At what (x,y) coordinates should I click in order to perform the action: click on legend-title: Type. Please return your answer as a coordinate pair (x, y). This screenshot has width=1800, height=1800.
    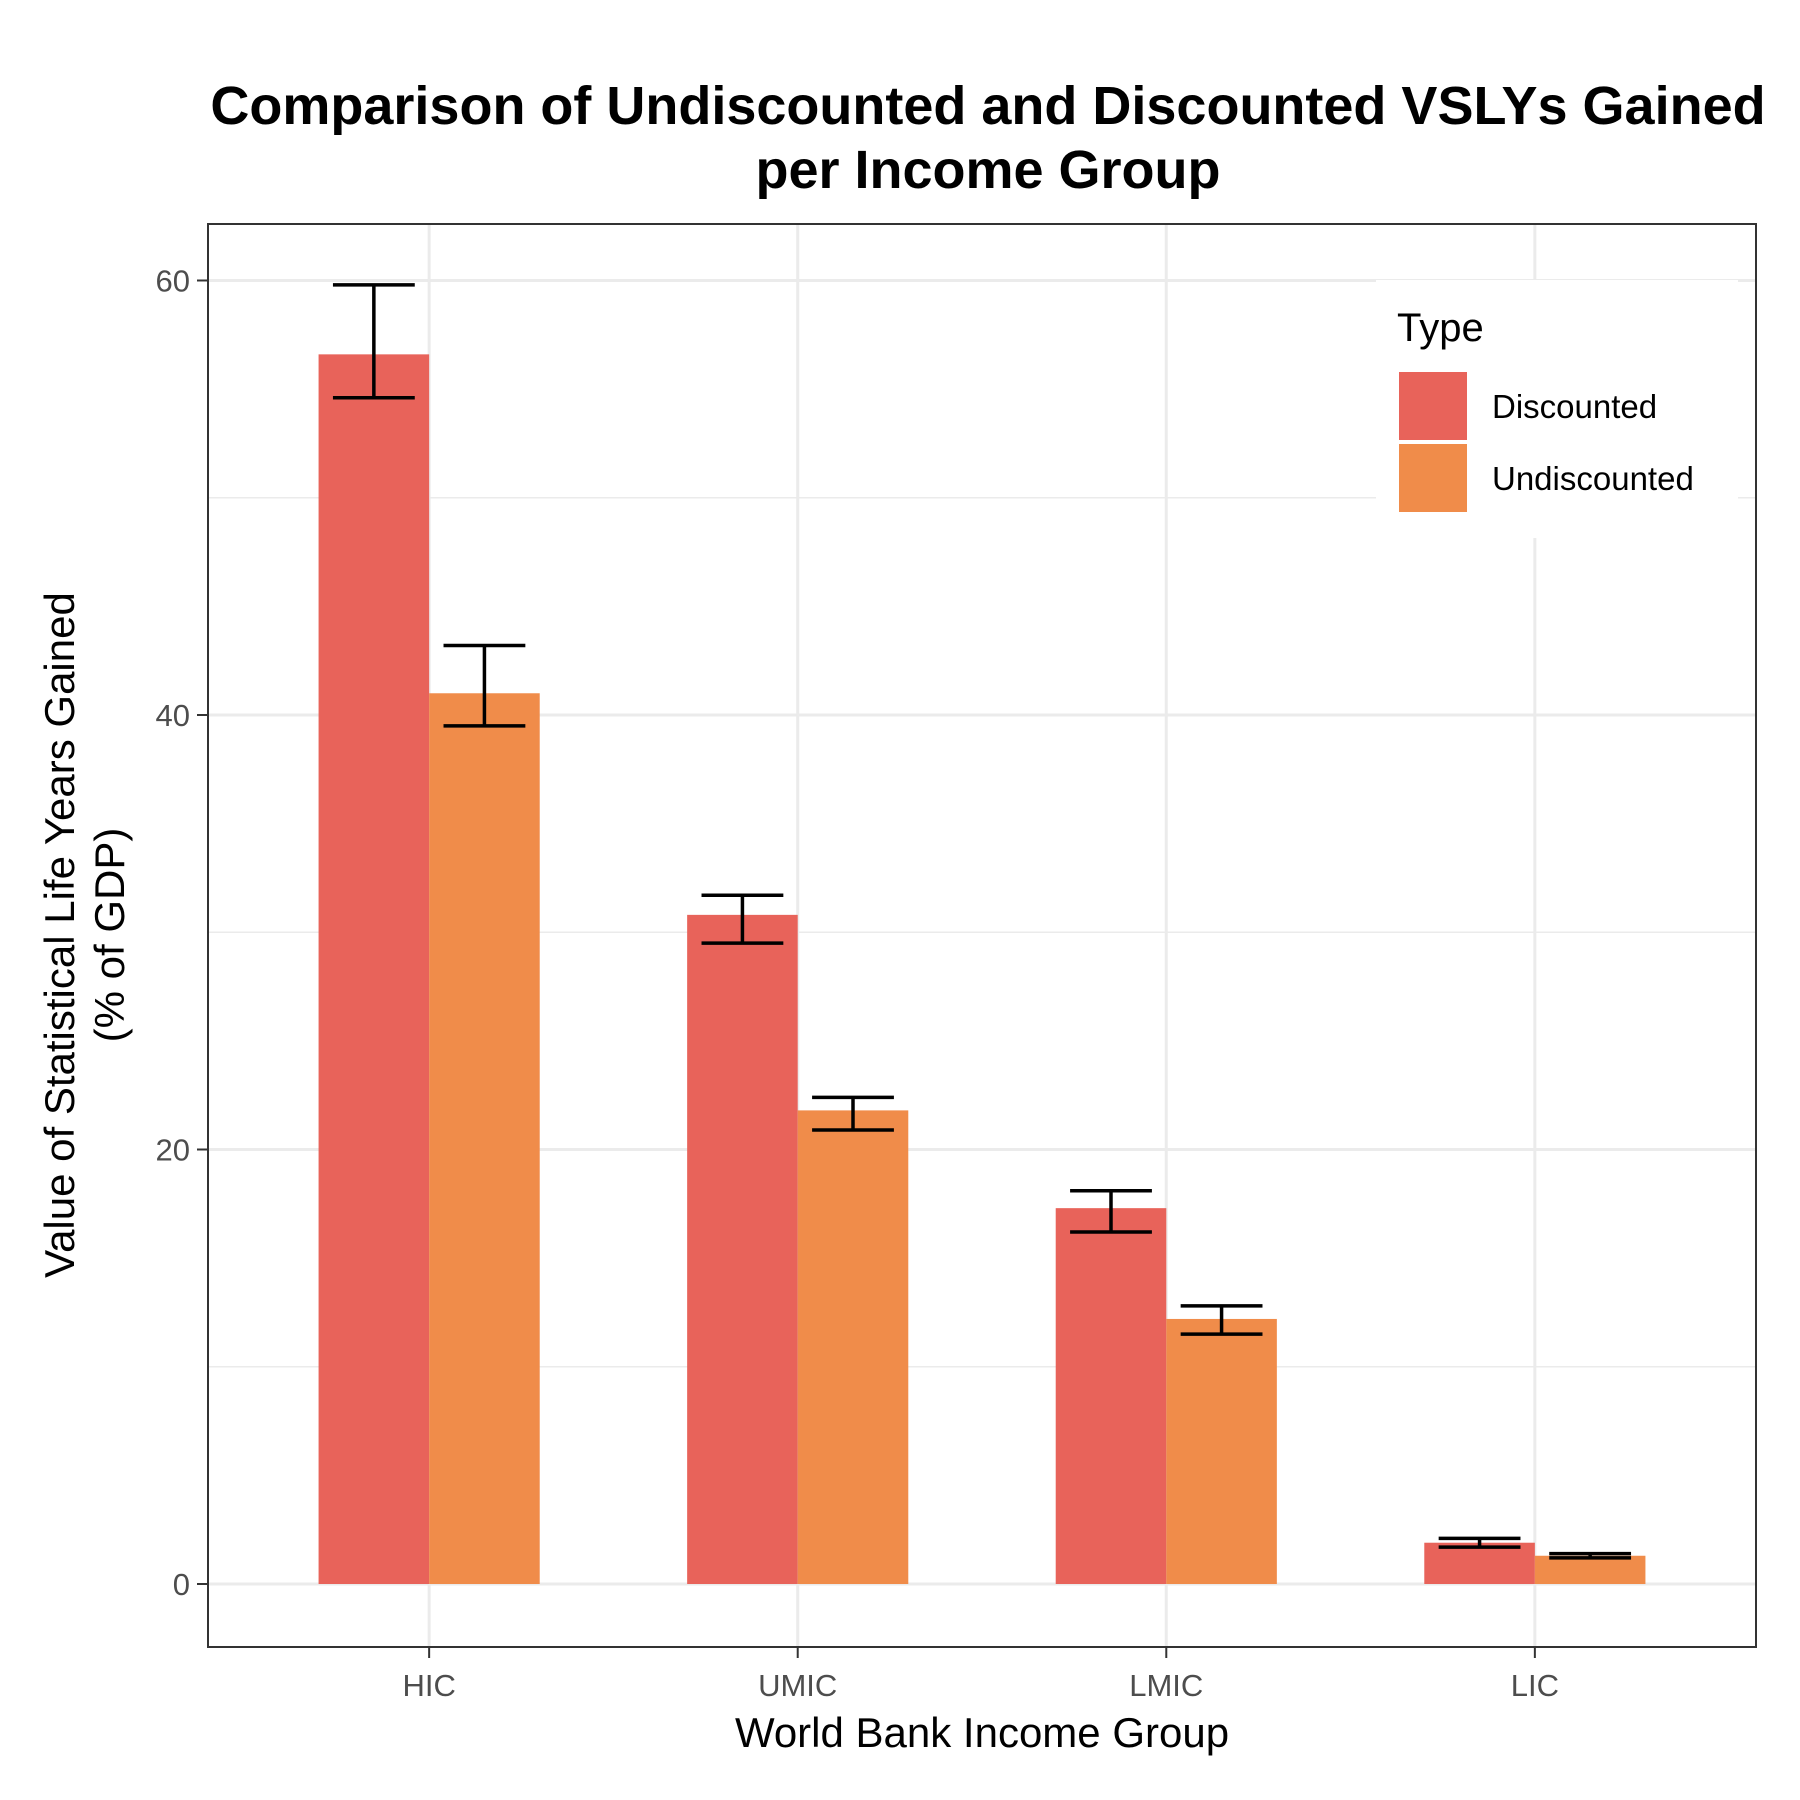
    Looking at the image, I should click on (1440, 328).